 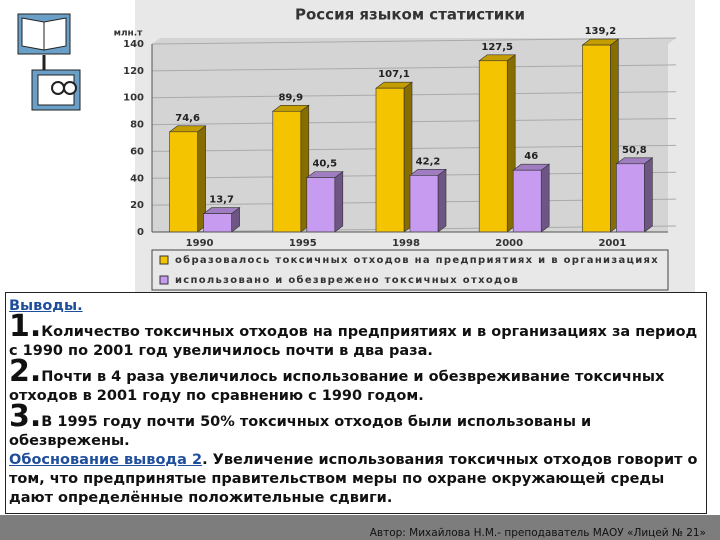 I want to click on value-label: 46, so click(x=531, y=156).